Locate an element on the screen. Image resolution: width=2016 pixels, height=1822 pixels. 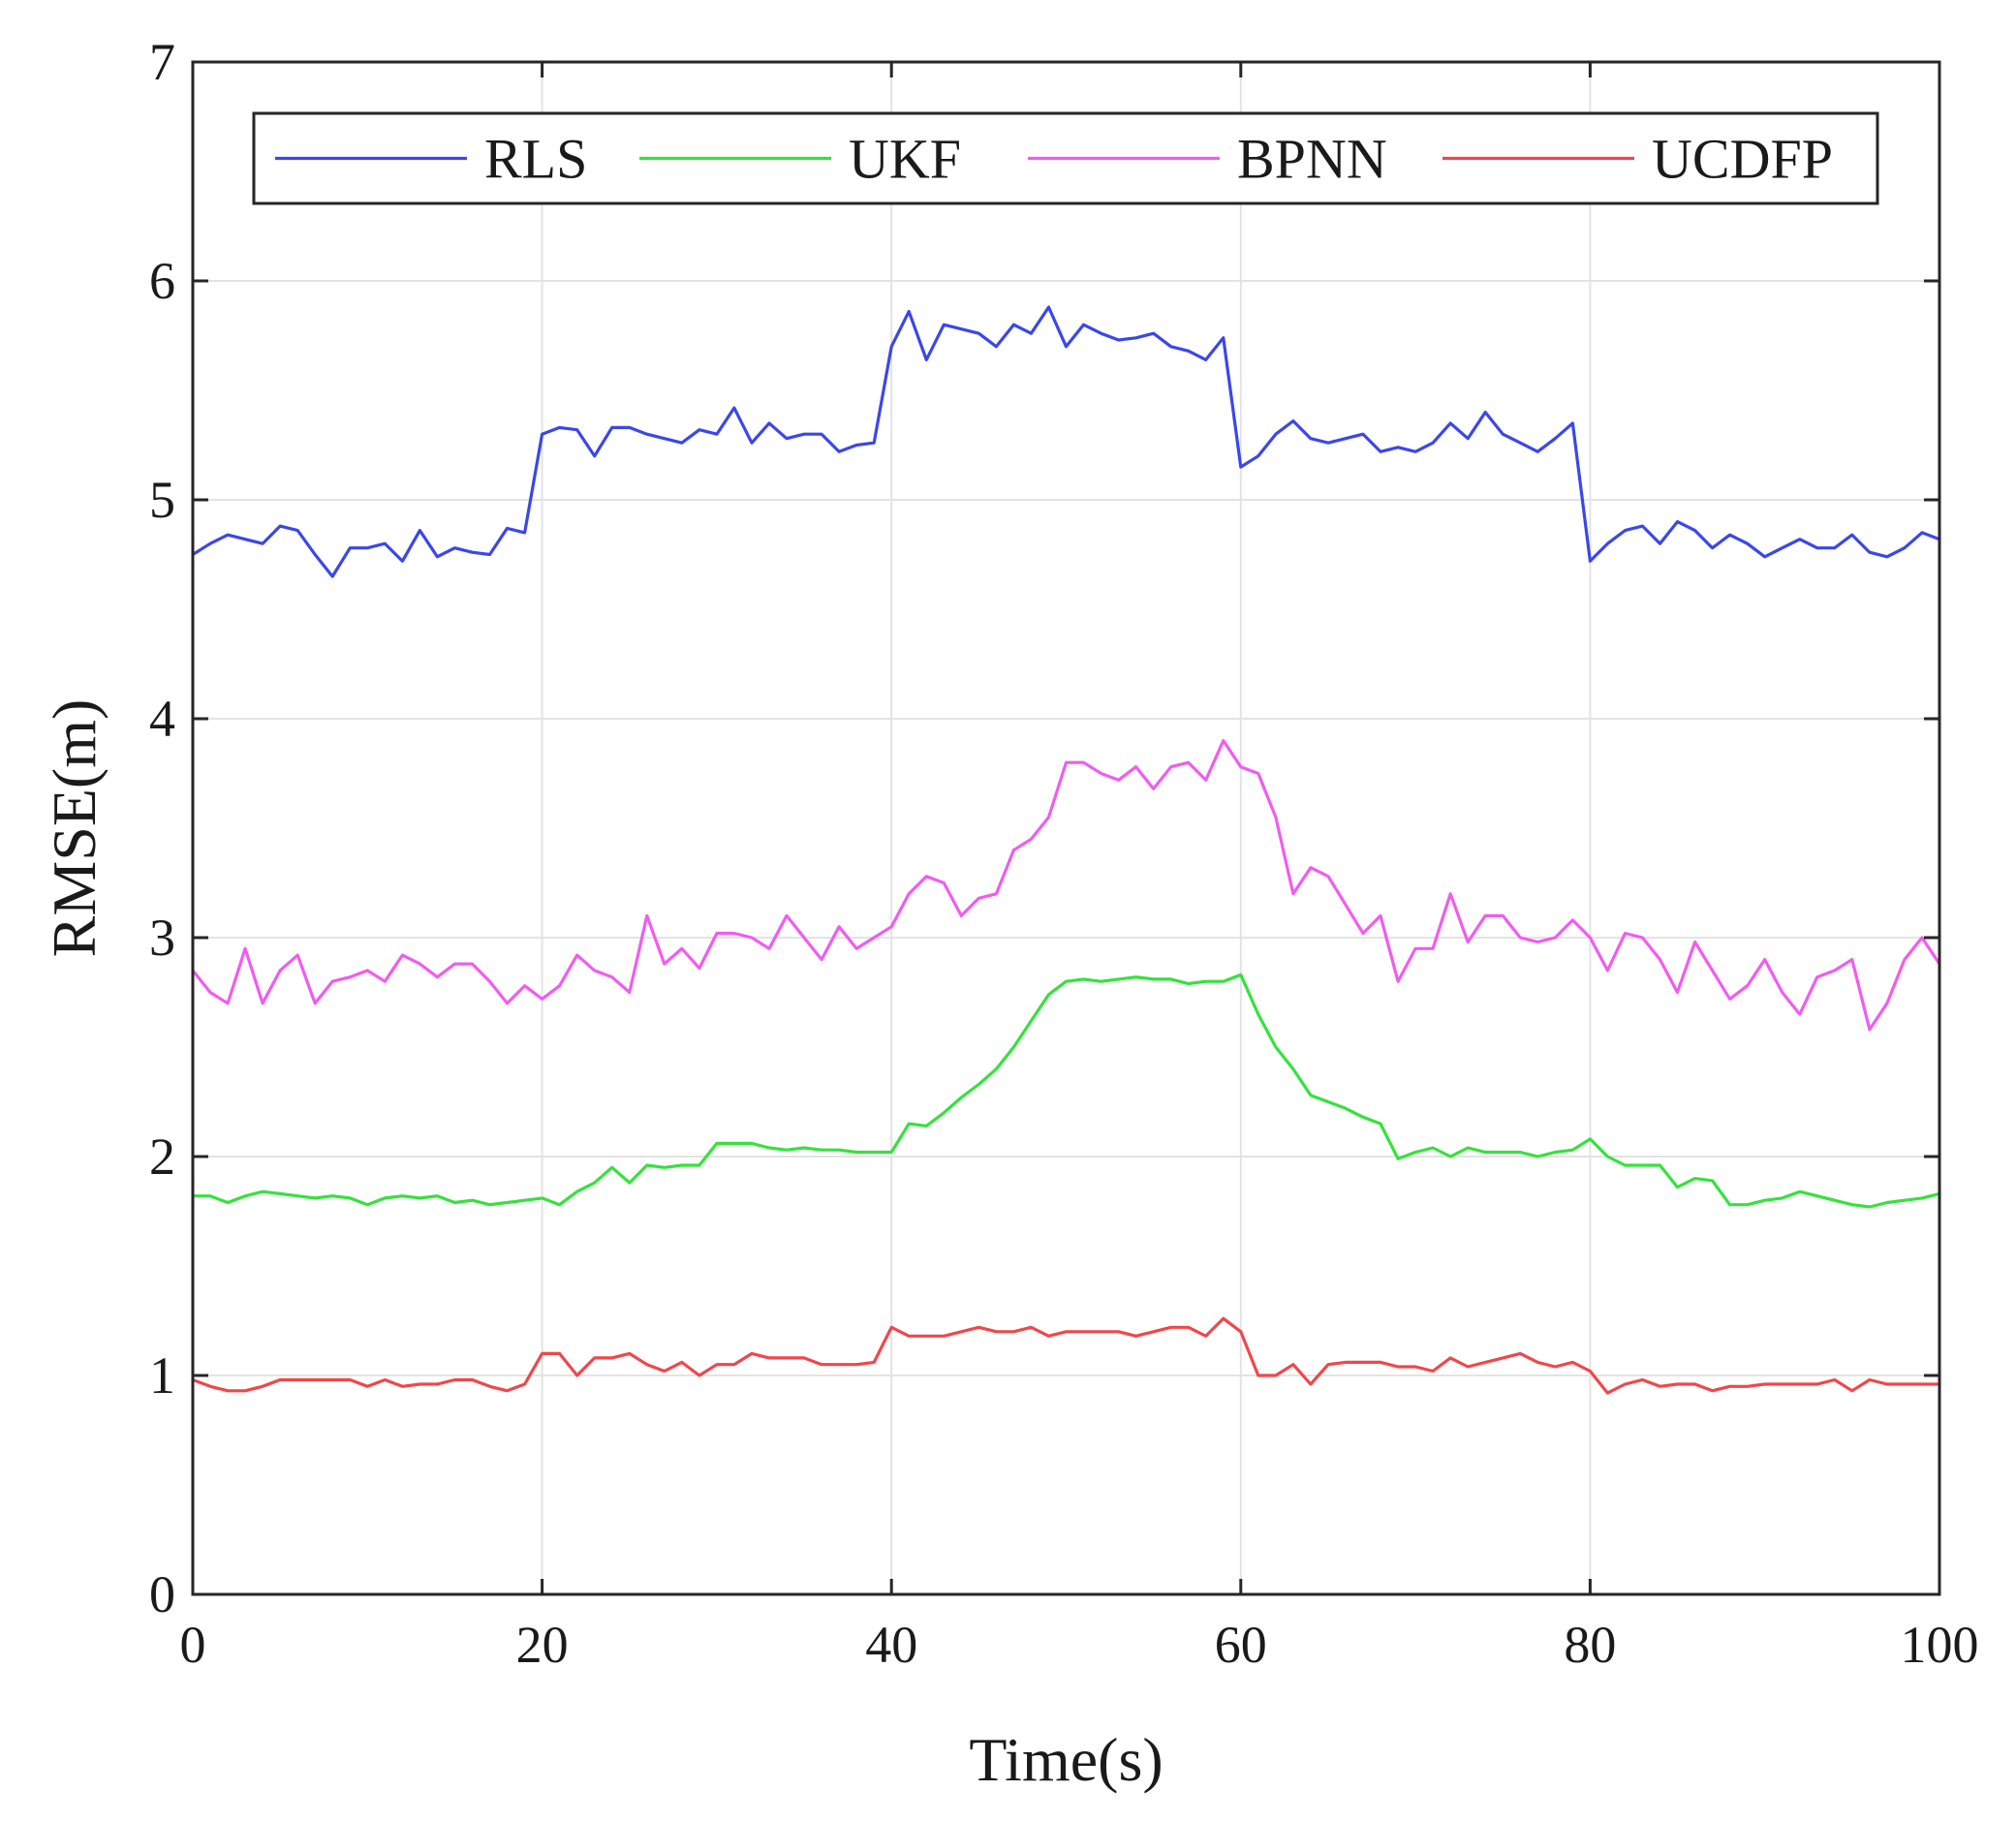
x-tick-label: 0 is located at coordinates (193, 1645).